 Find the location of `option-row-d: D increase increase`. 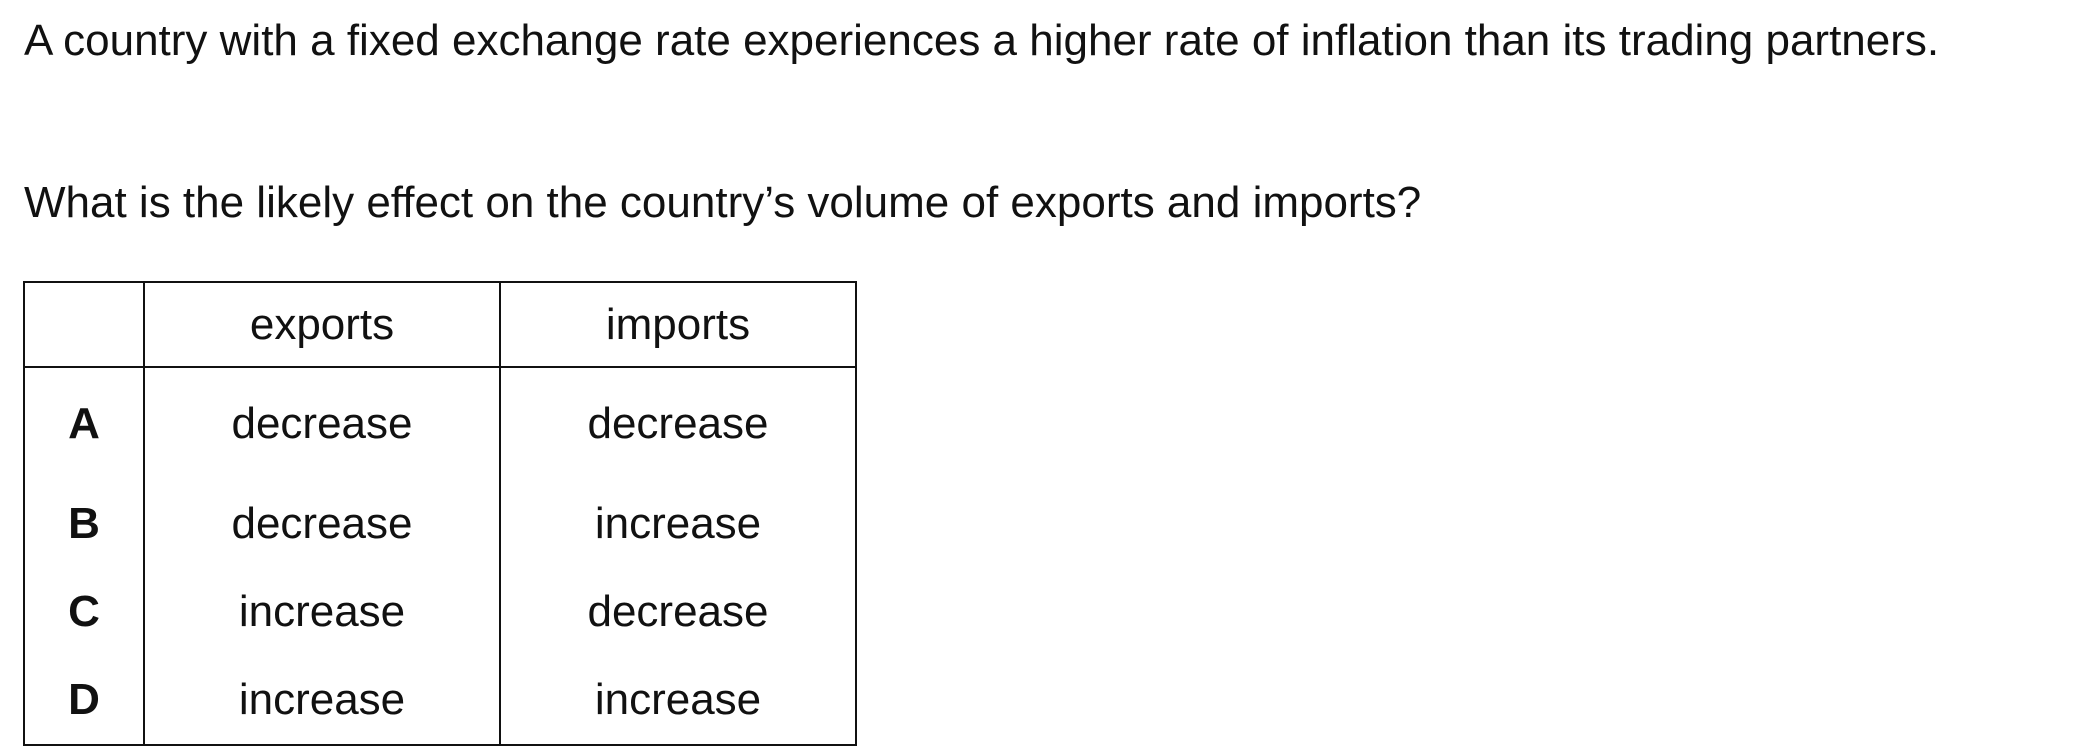

option-row-d: D increase increase is located at coordinates (440, 700).